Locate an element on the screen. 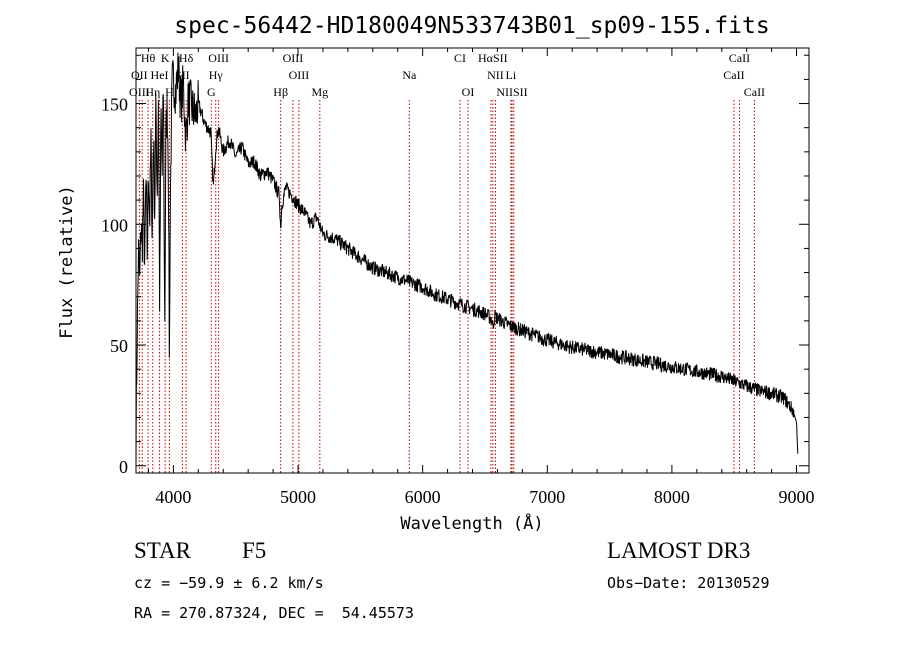  emission-line-label: OI is located at coordinates (468, 92).